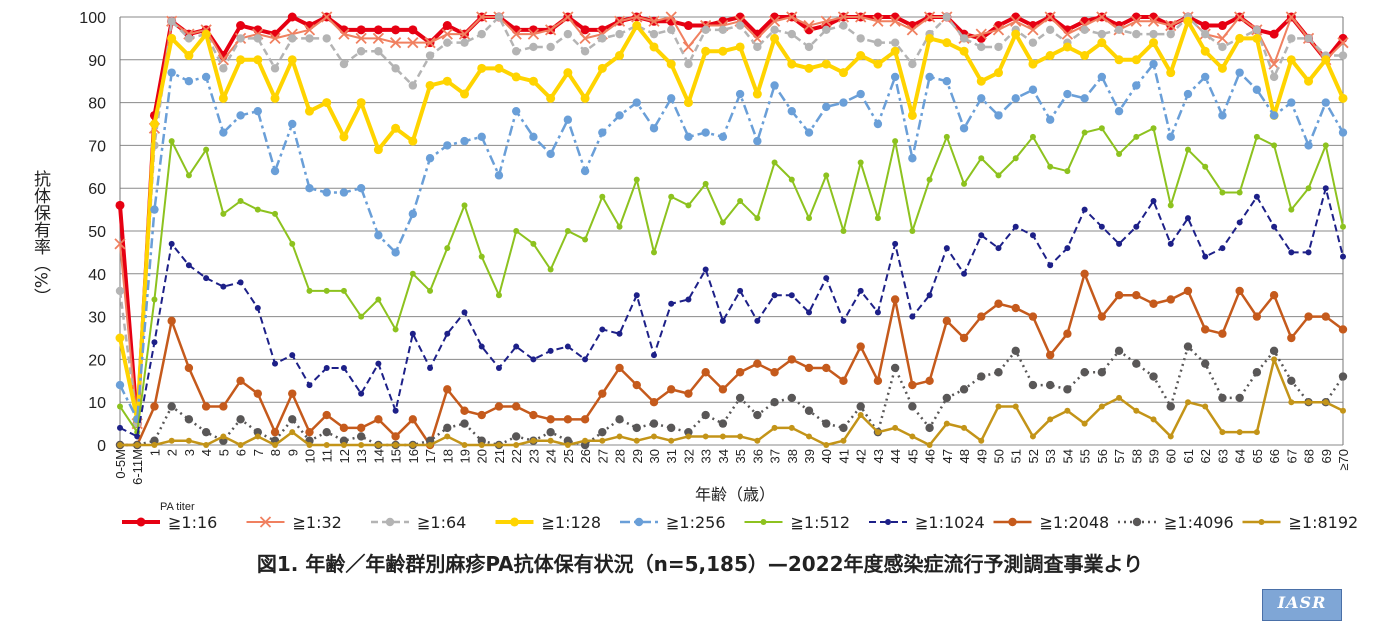 This screenshot has height=632, width=1400. Describe the element at coordinates (740, 456) in the screenshot. I see `x-tick-label: 35` at that location.